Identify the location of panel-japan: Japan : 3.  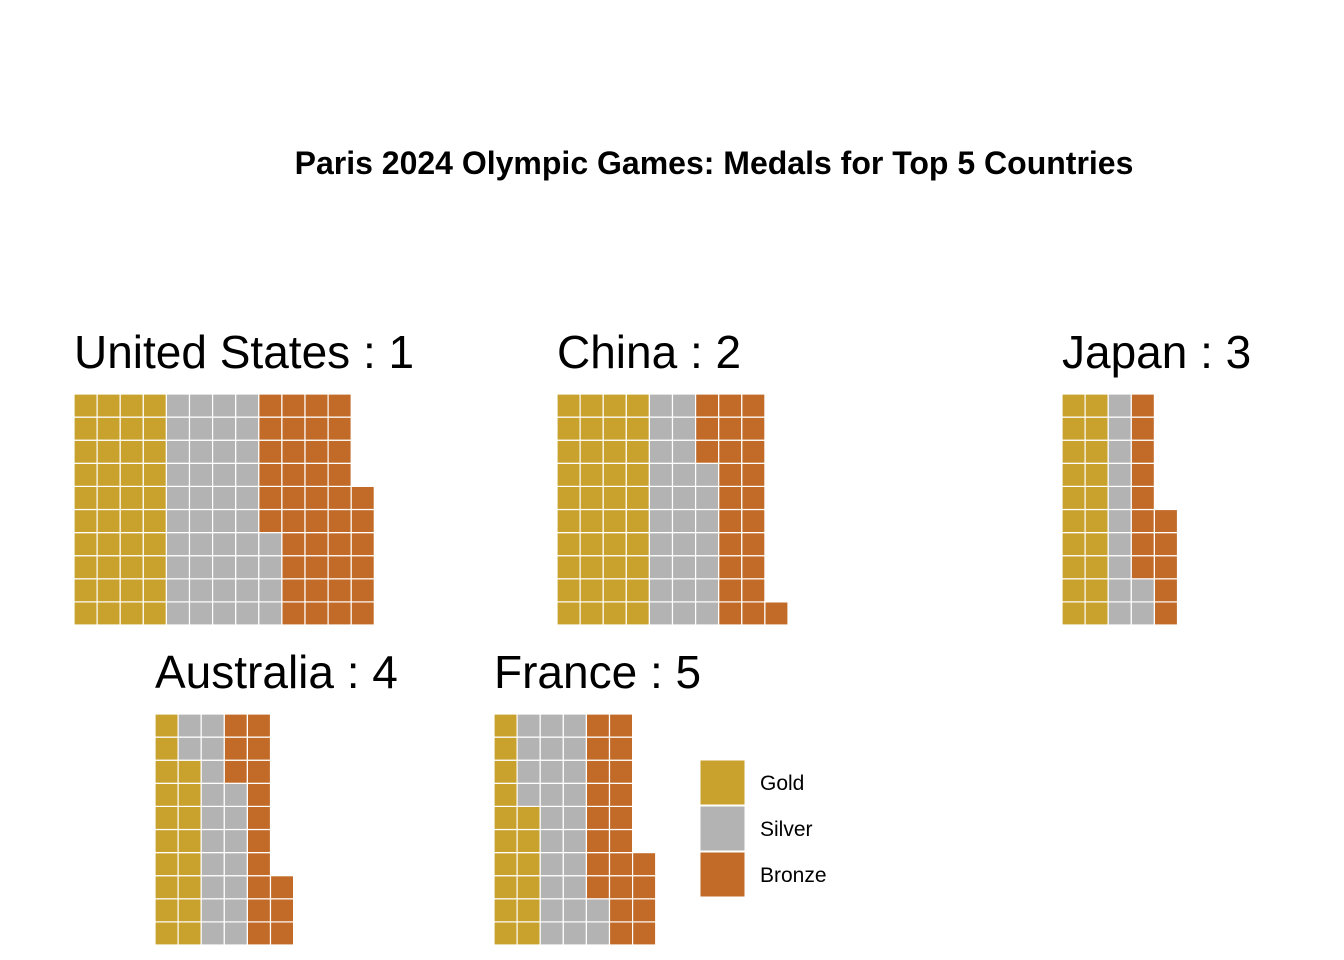
(1156, 476).